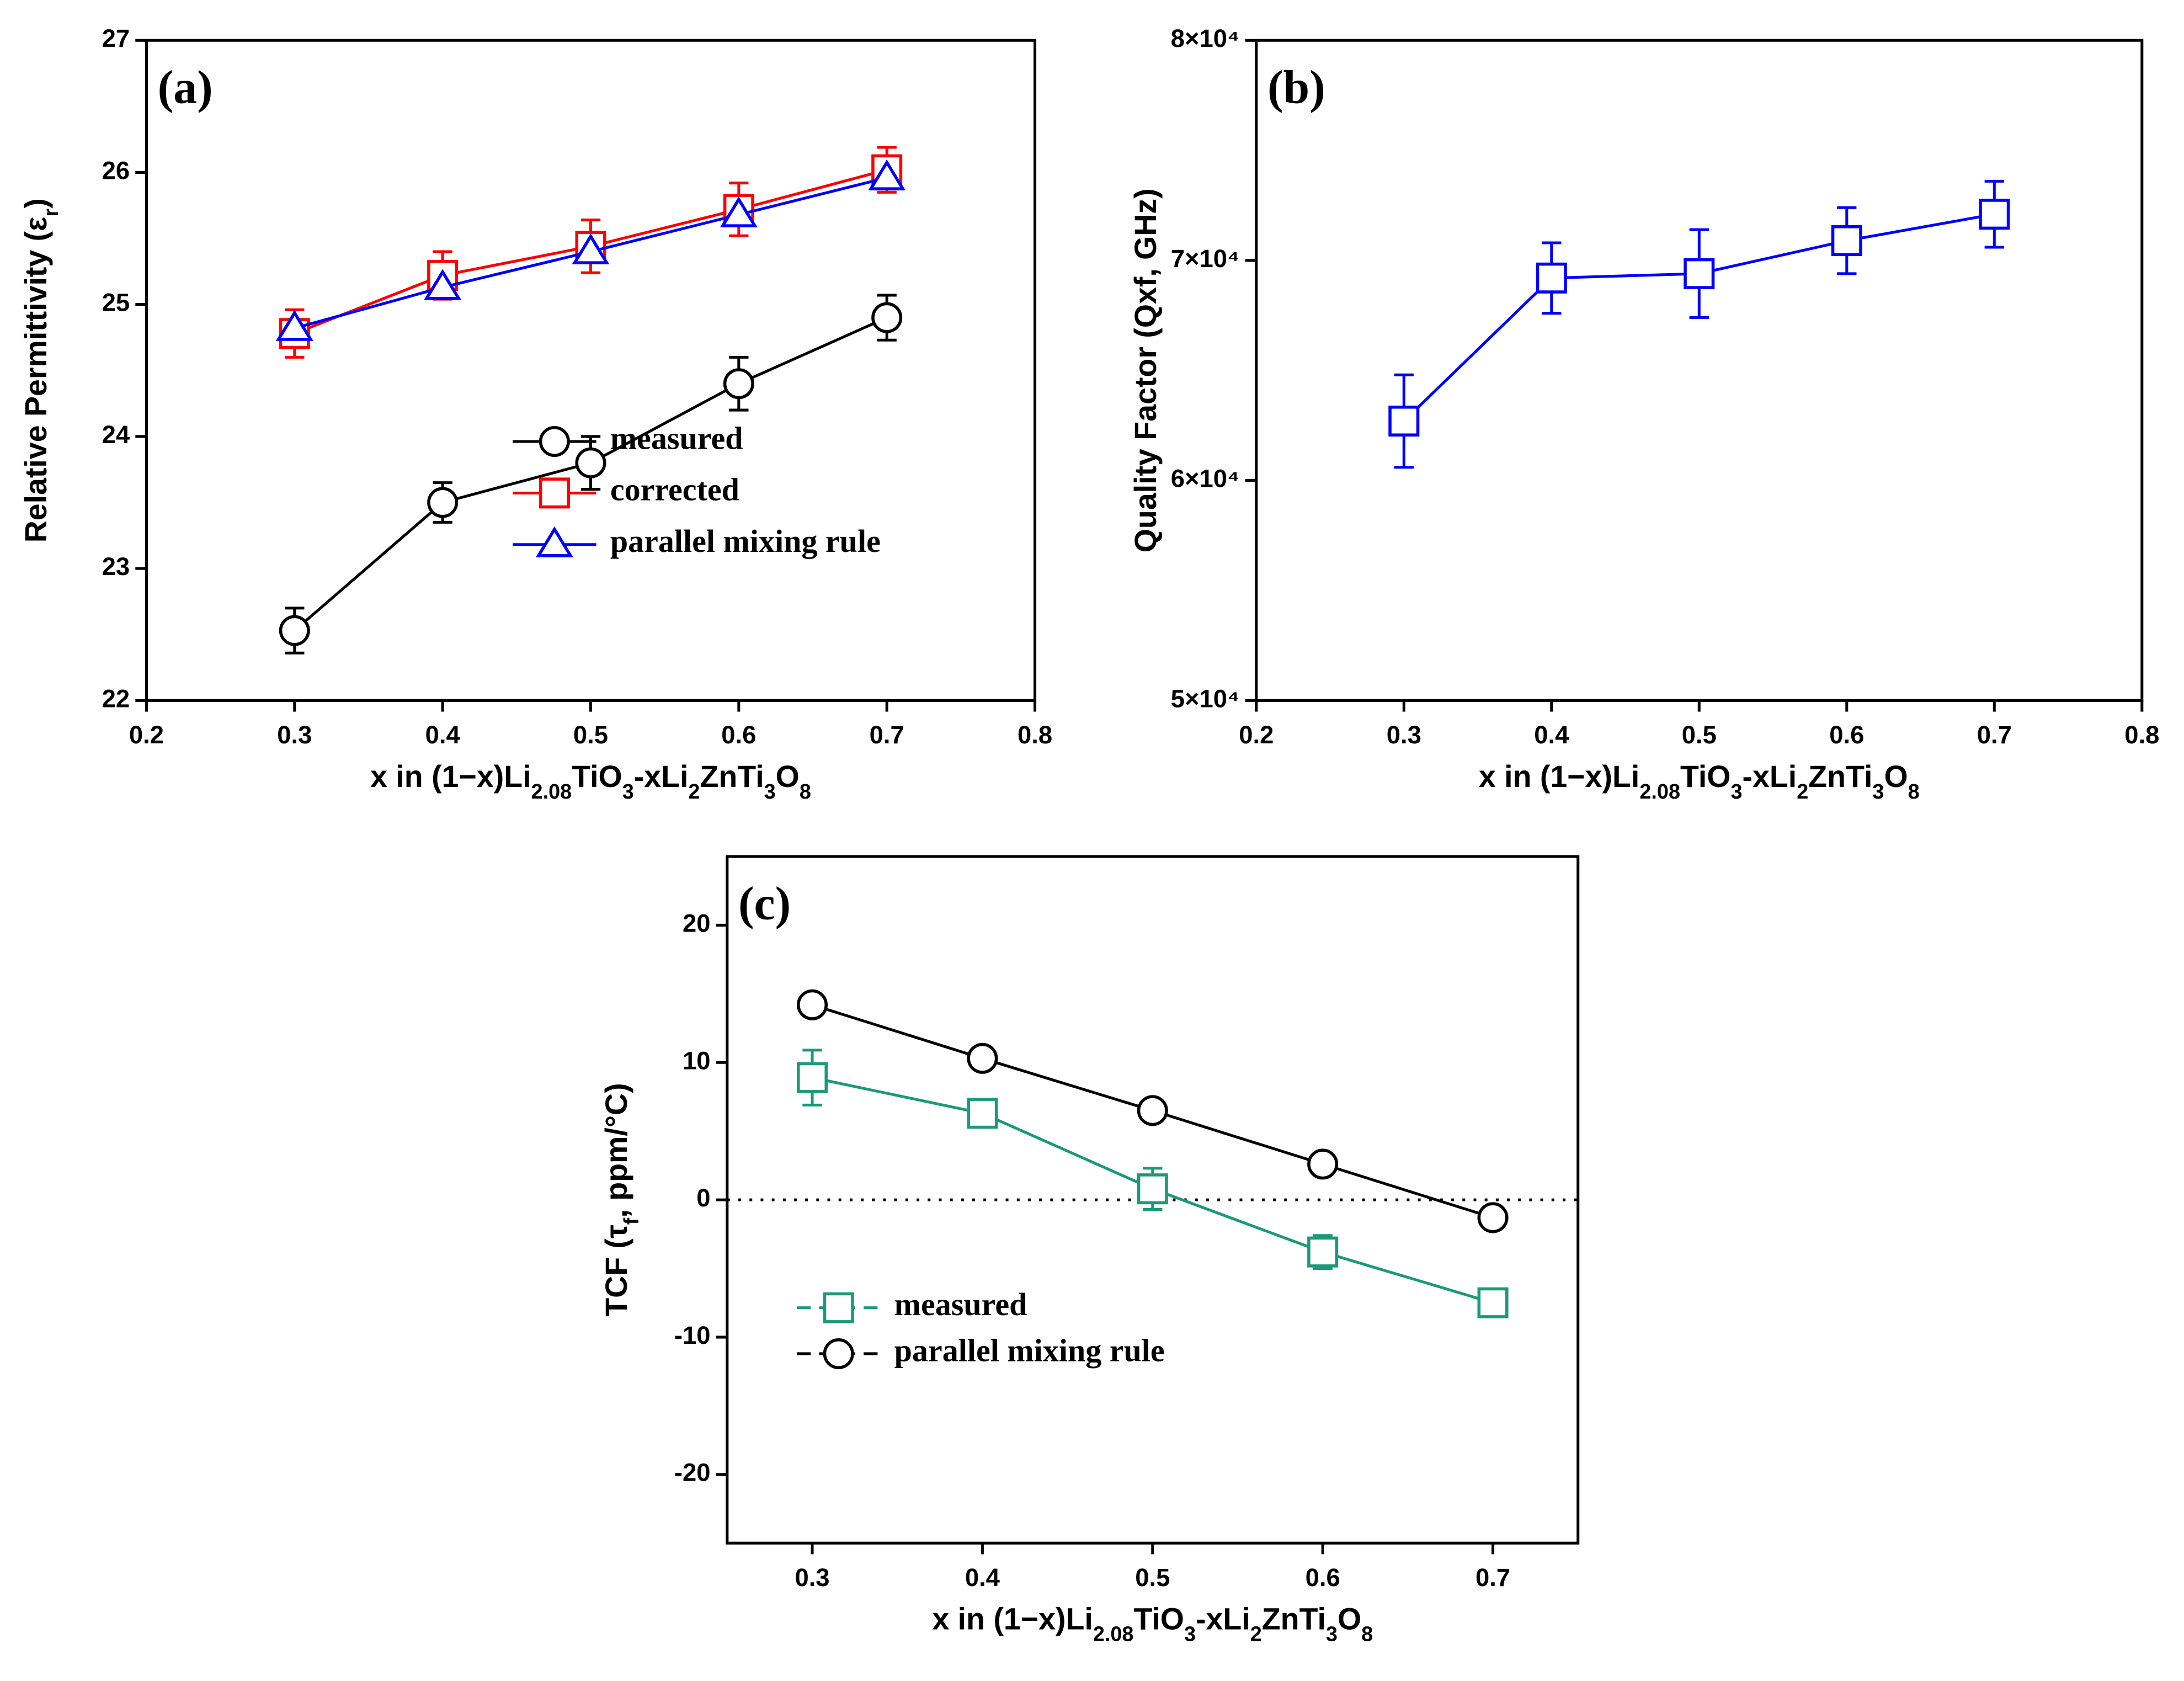  I want to click on y-tick-label: 0, so click(703, 1198).